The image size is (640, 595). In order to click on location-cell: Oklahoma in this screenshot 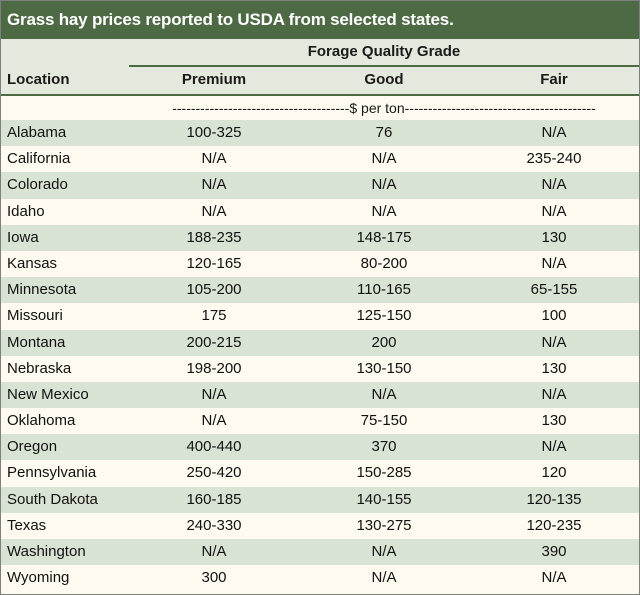, I will do `click(41, 421)`.